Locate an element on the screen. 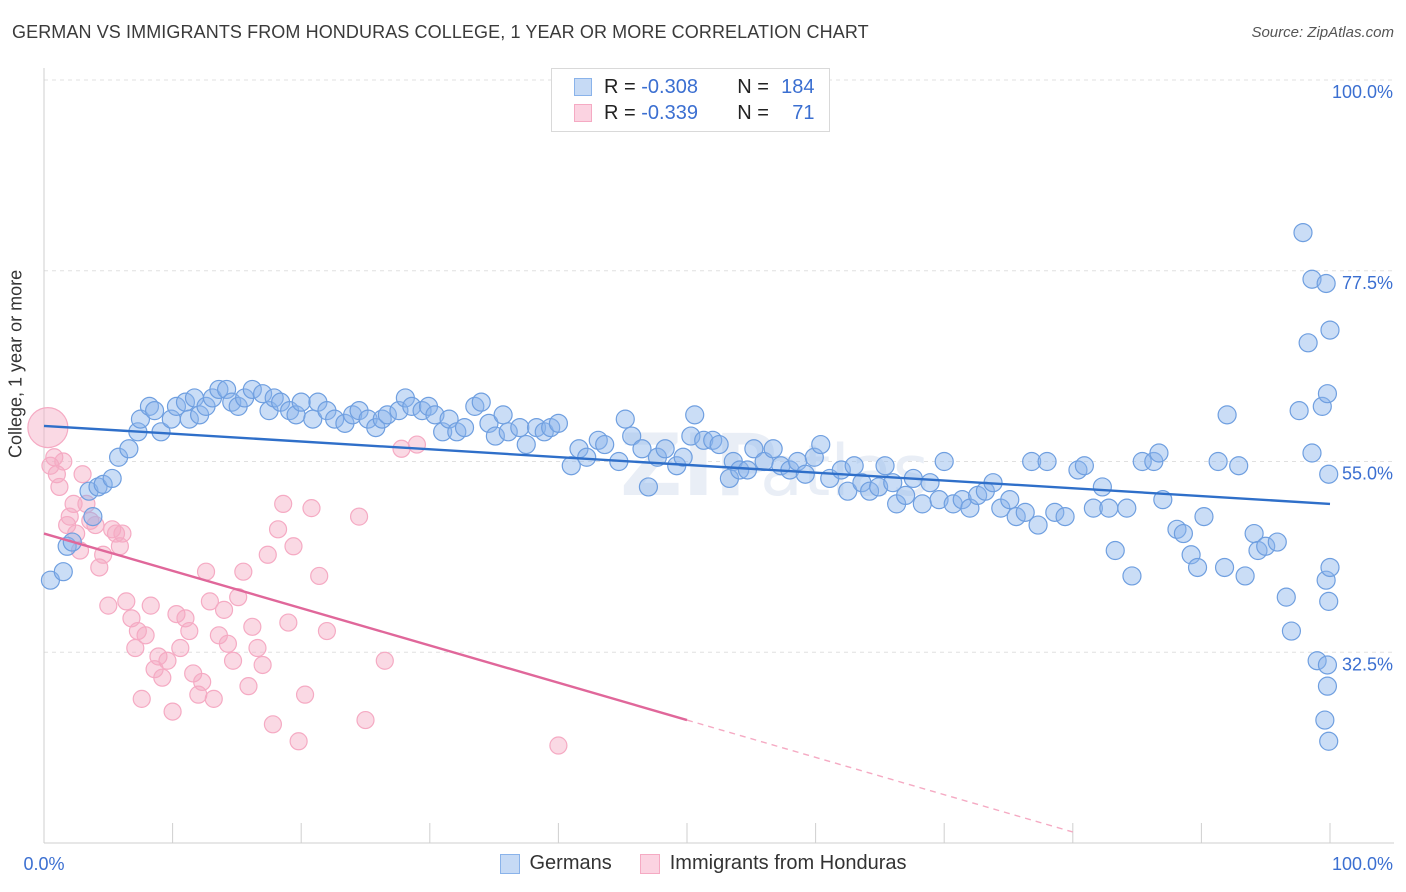  legend-label-honduras: Immigrants from Honduras is located at coordinates (788, 863).